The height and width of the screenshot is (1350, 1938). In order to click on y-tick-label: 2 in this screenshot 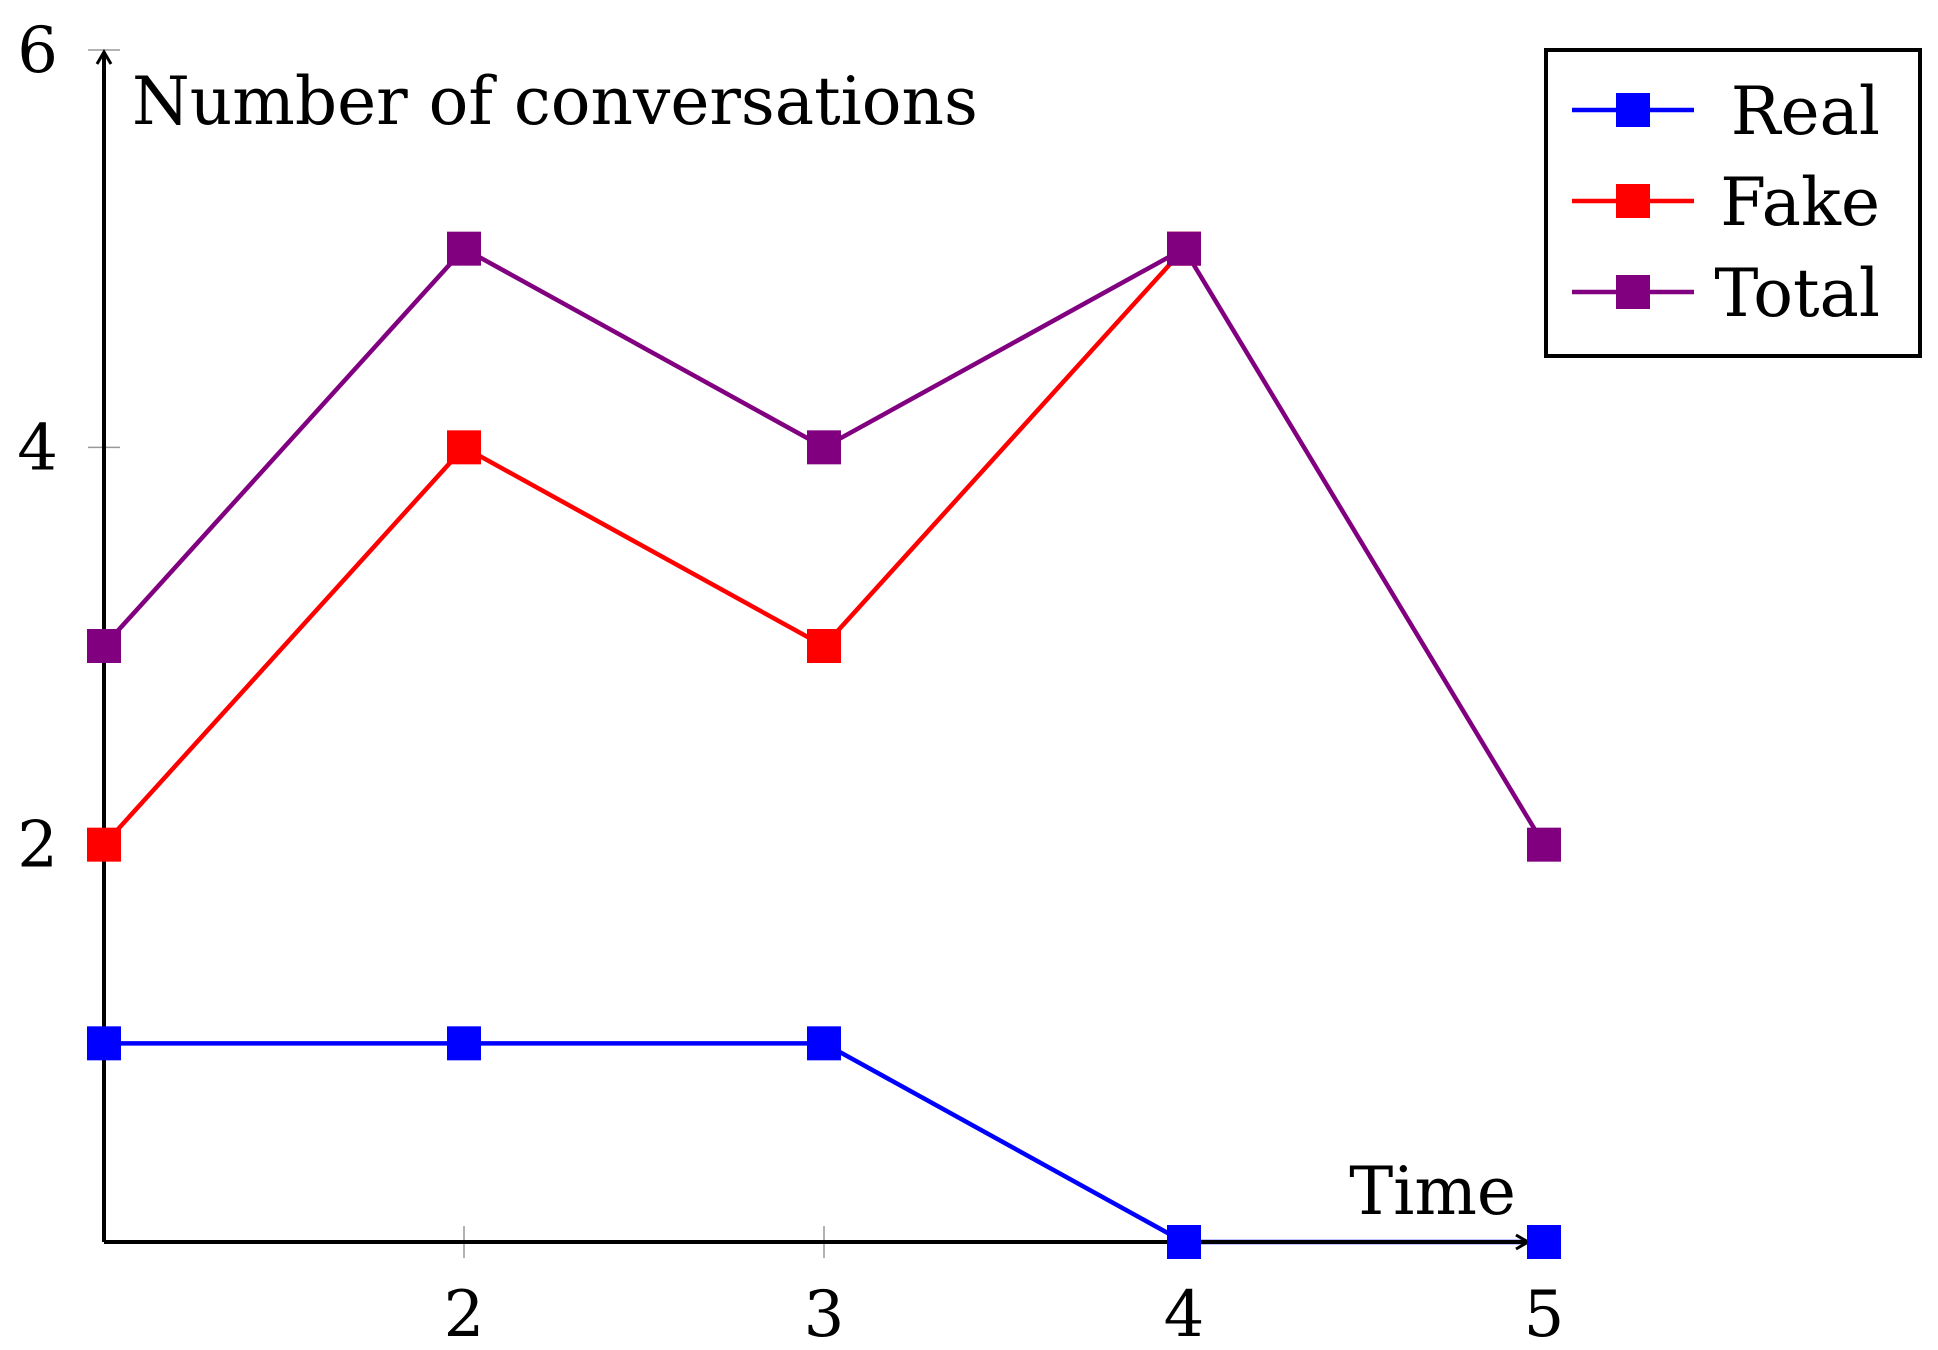, I will do `click(37, 846)`.